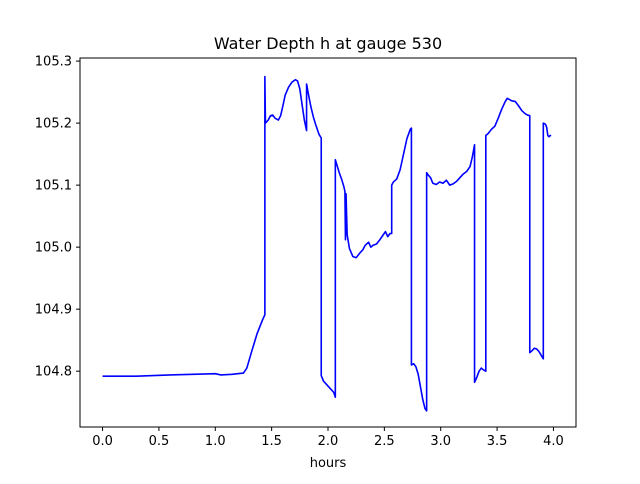 The height and width of the screenshot is (484, 640). What do you see at coordinates (440, 441) in the screenshot?
I see `x-tick-label: 3.0` at bounding box center [440, 441].